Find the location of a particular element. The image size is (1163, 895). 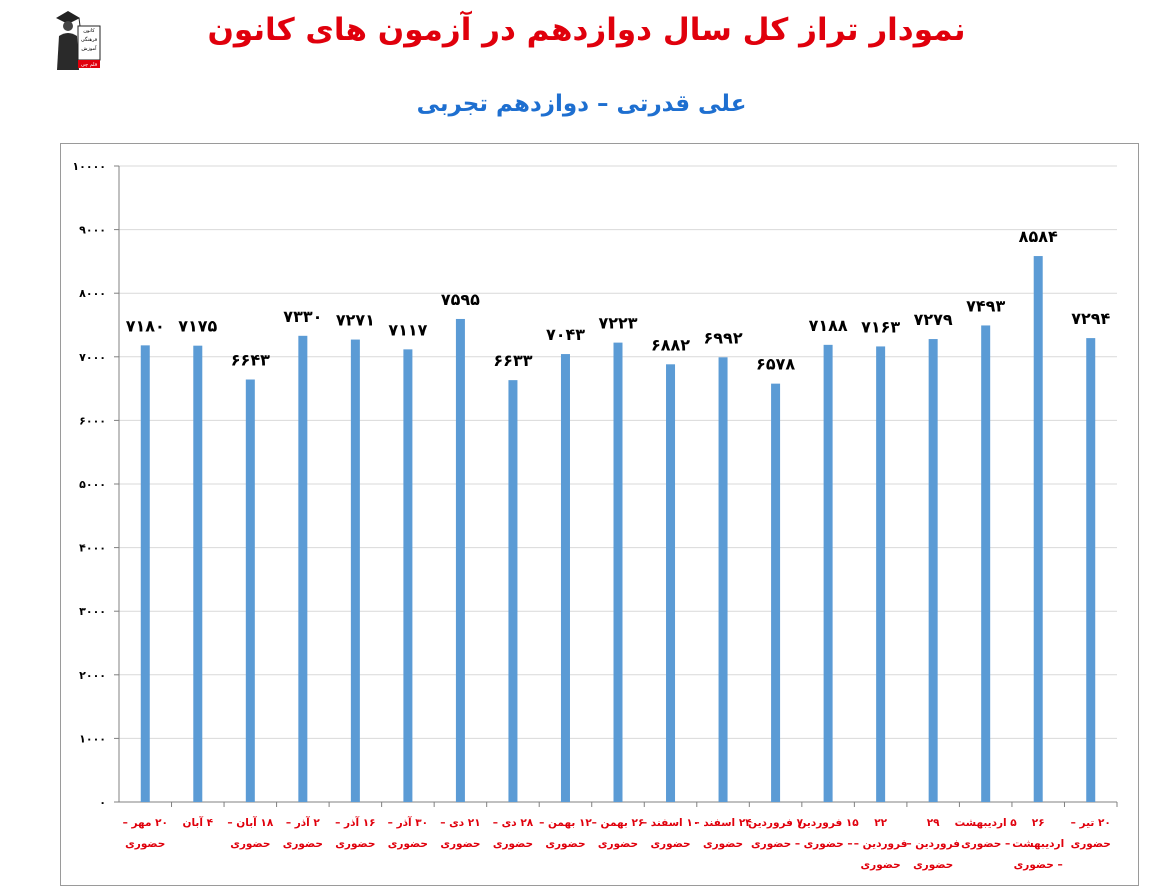

category-label: ۵ اردیبهشت – حضوری is located at coordinates (986, 833).